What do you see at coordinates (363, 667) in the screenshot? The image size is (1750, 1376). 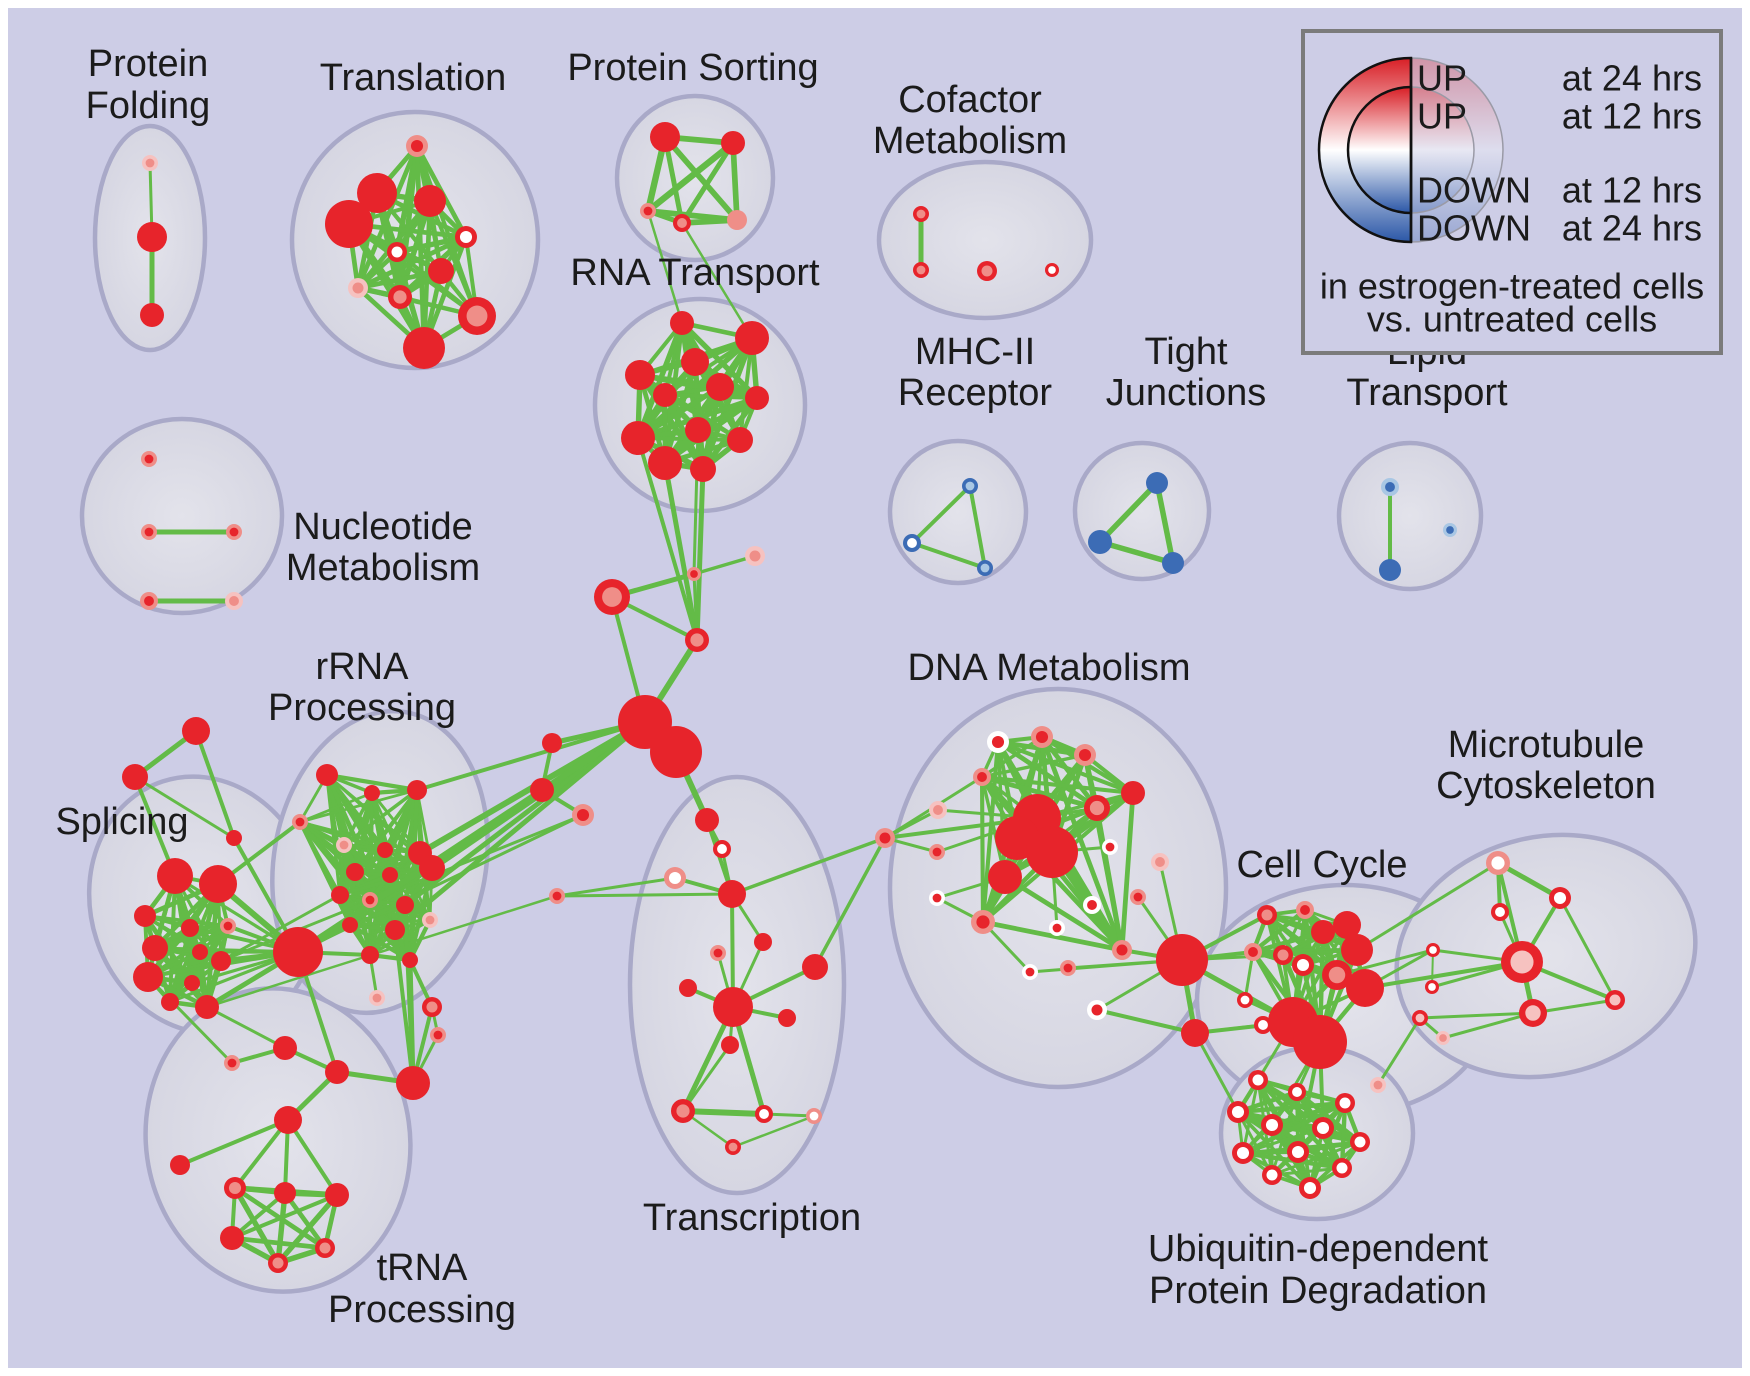 I see `cluster-label: rRNA` at bounding box center [363, 667].